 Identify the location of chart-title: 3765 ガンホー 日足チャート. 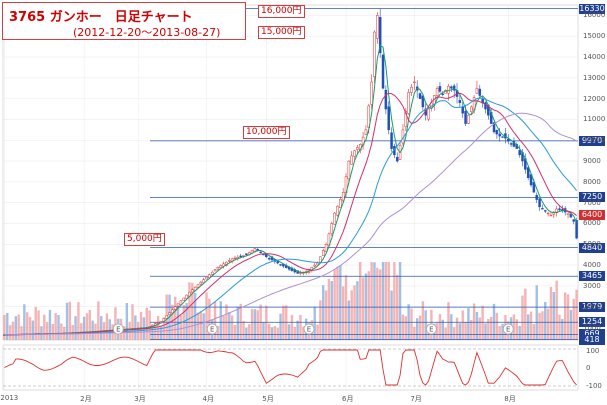
(101, 17).